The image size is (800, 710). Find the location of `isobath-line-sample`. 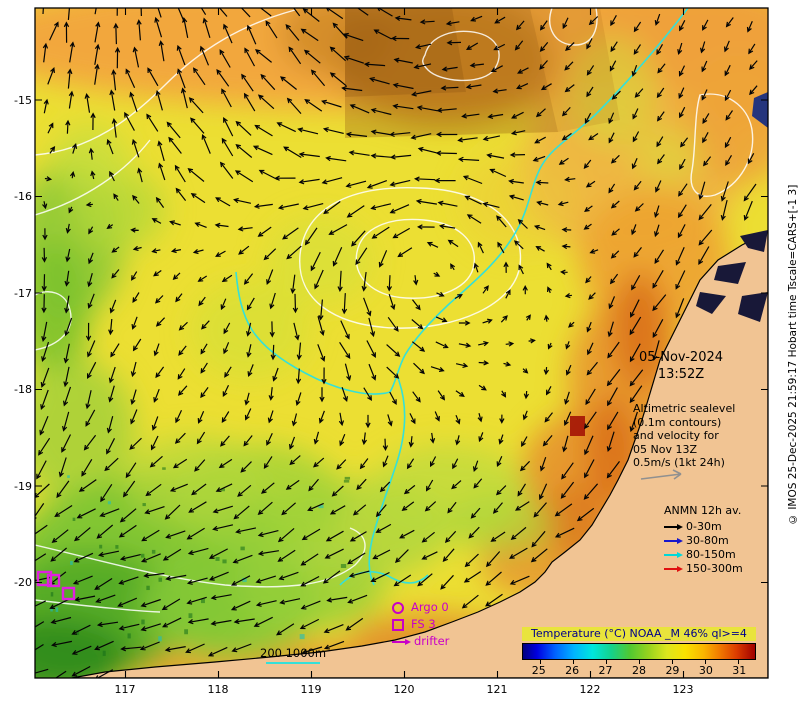

isobath-line-sample is located at coordinates (293, 663).